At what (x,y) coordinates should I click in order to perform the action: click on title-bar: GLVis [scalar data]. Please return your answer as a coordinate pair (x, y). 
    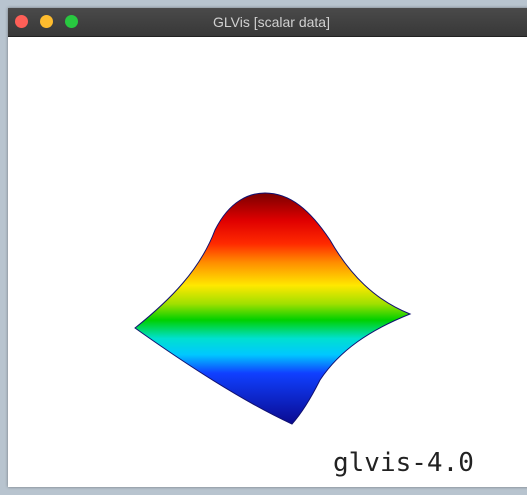
    Looking at the image, I should click on (267, 22).